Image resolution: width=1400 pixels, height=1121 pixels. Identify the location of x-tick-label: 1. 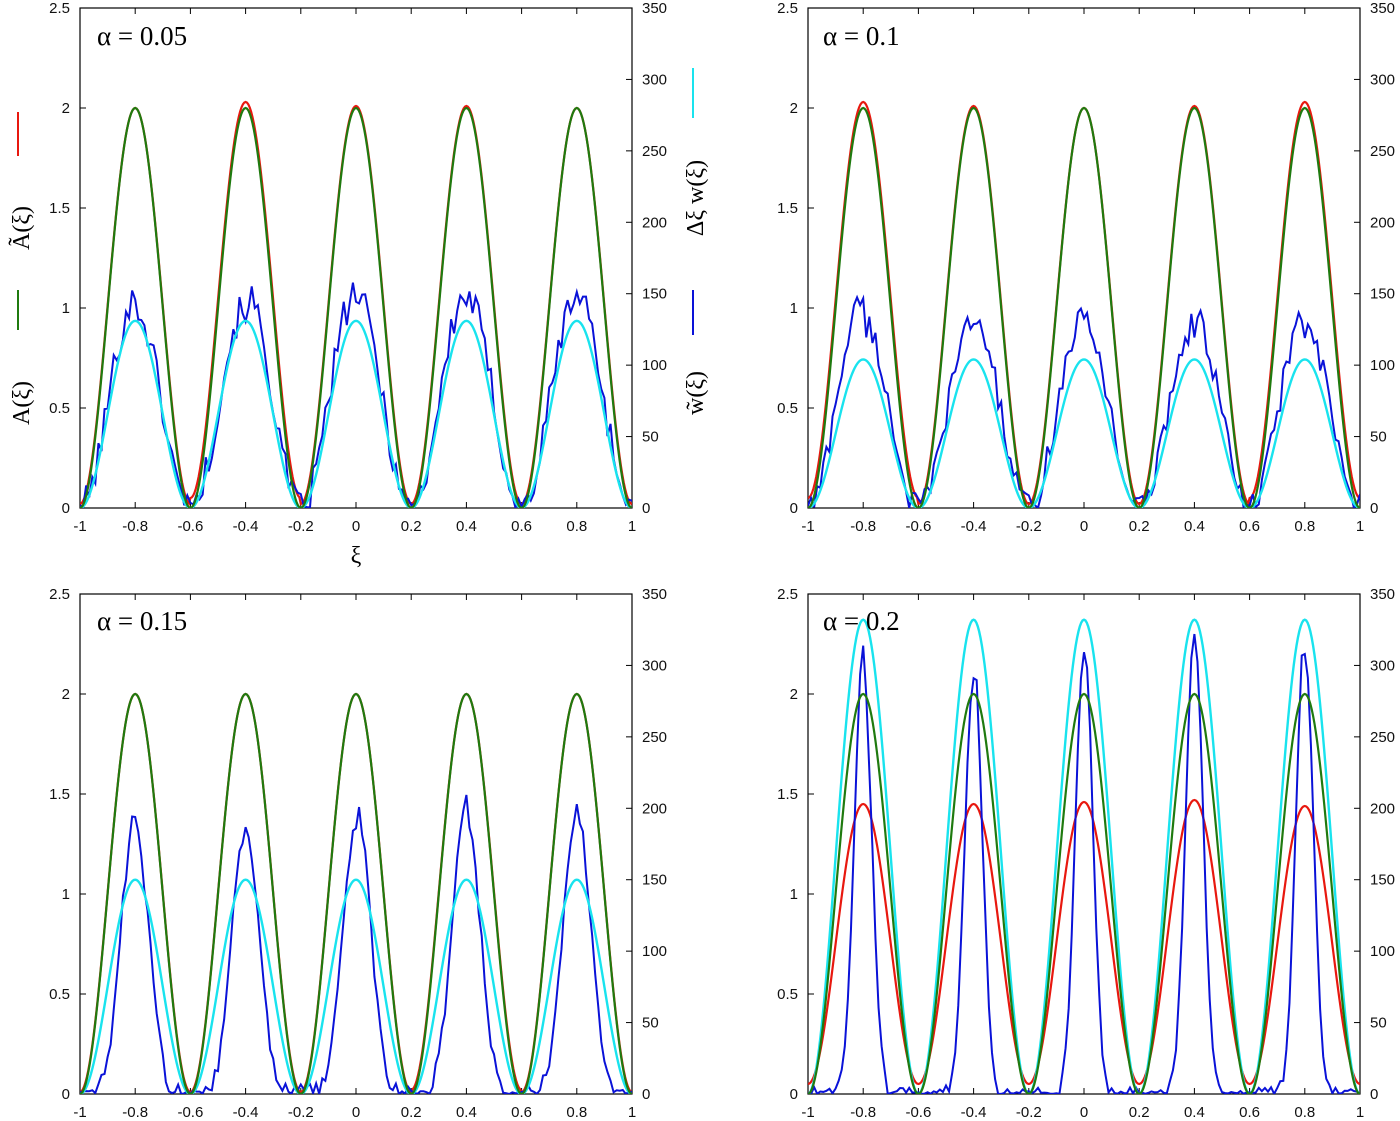
(632, 1112).